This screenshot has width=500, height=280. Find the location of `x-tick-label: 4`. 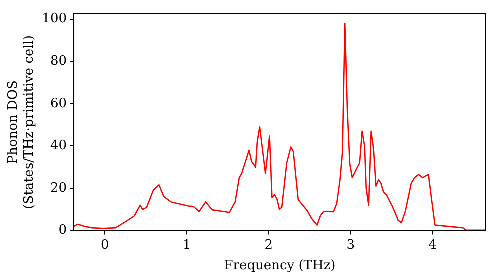

x-tick-label: 4 is located at coordinates (432, 245).